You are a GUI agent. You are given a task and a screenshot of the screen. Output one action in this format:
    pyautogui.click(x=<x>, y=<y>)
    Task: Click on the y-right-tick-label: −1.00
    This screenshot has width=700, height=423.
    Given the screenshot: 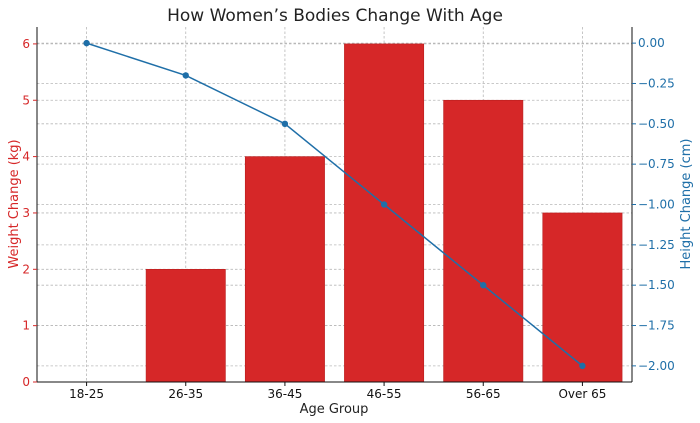 What is the action you would take?
    pyautogui.click(x=656, y=205)
    